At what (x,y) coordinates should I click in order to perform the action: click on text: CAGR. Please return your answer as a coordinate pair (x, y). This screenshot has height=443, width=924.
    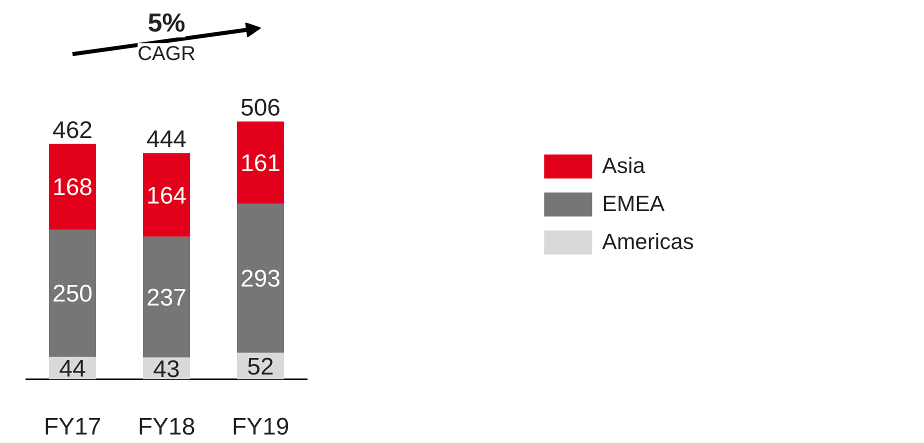
    Looking at the image, I should click on (167, 54).